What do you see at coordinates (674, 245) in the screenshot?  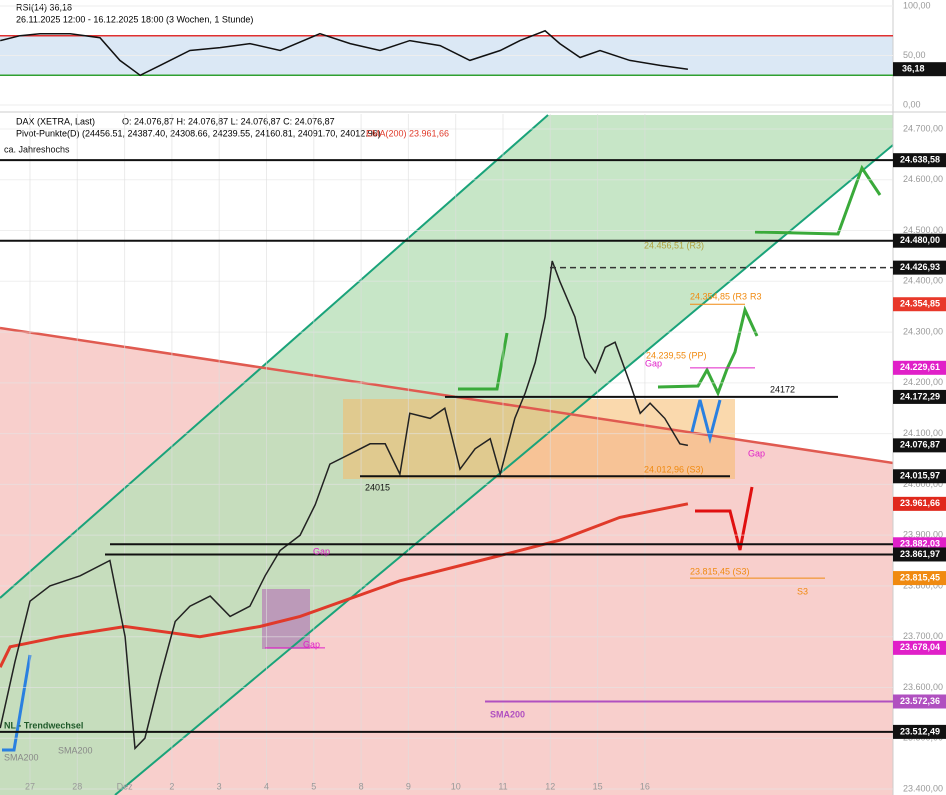 I see `annotation: 24.456,51 (R3)` at bounding box center [674, 245].